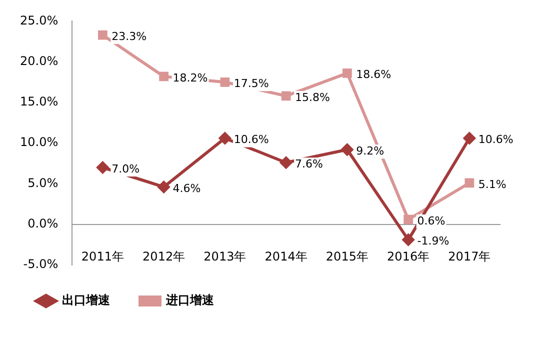 This screenshot has width=550, height=337. What do you see at coordinates (43, 183) in the screenshot?
I see `y-tick-label: 5.0%` at bounding box center [43, 183].